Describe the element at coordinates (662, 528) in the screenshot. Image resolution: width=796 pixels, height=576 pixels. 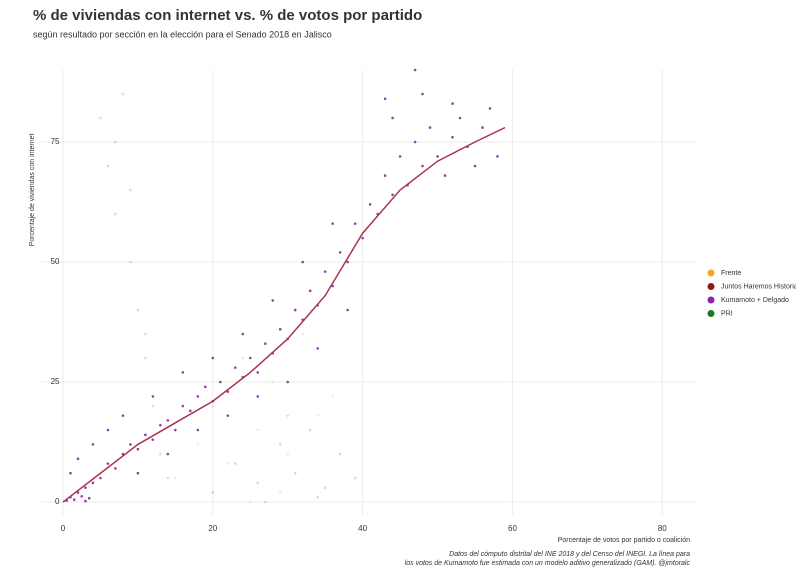
I see `x-tick-label: 80` at that location.